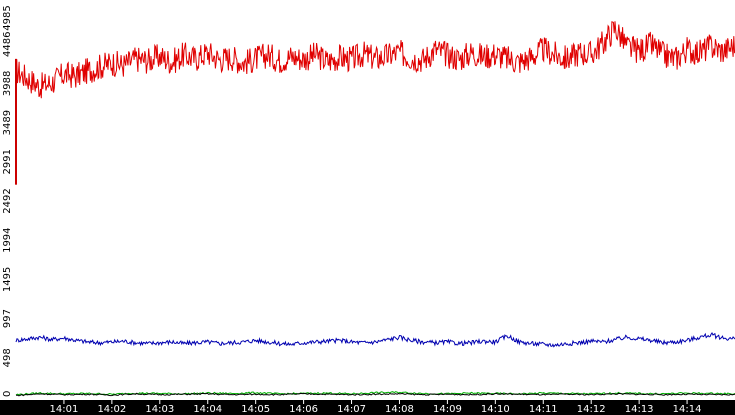 Image resolution: width=735 pixels, height=415 pixels. Describe the element at coordinates (7, 357) in the screenshot. I see `y-tick-label: 498` at that location.